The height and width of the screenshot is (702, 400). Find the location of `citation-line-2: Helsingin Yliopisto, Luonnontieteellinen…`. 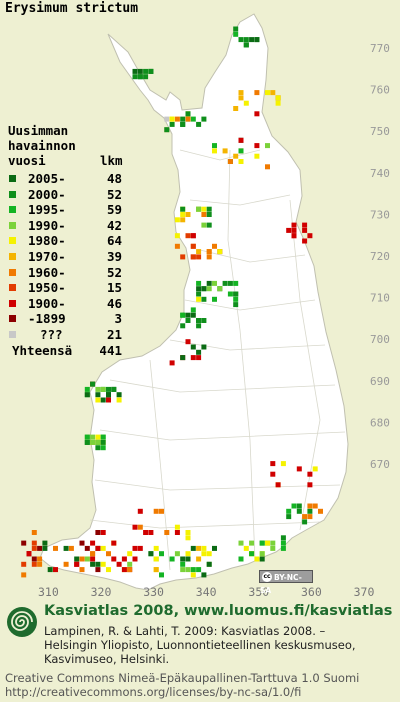

citation-line-2: Helsingin Yliopisto, Luonnontieteellinen… is located at coordinates (200, 645).